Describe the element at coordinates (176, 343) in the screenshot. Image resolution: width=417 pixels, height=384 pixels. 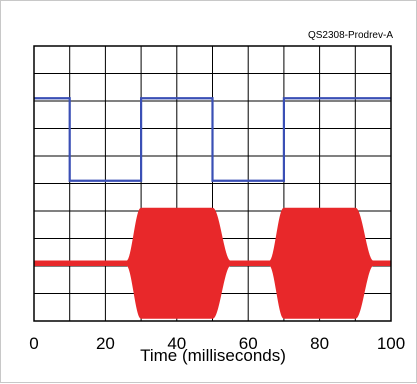
I see `x-tick-label: 40` at that location.